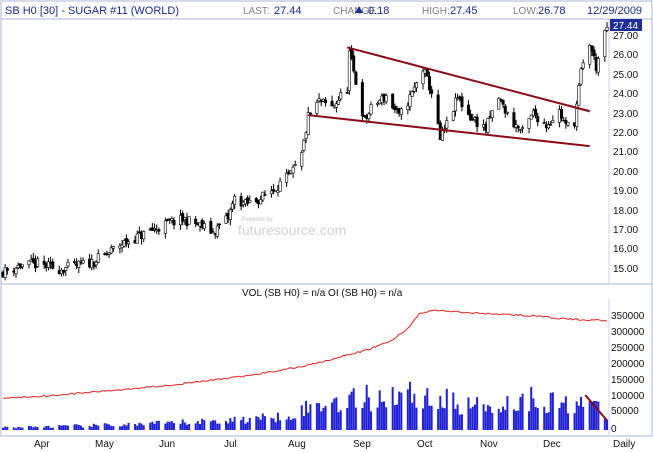  I want to click on volume-tick-label: 150000, so click(628, 380).